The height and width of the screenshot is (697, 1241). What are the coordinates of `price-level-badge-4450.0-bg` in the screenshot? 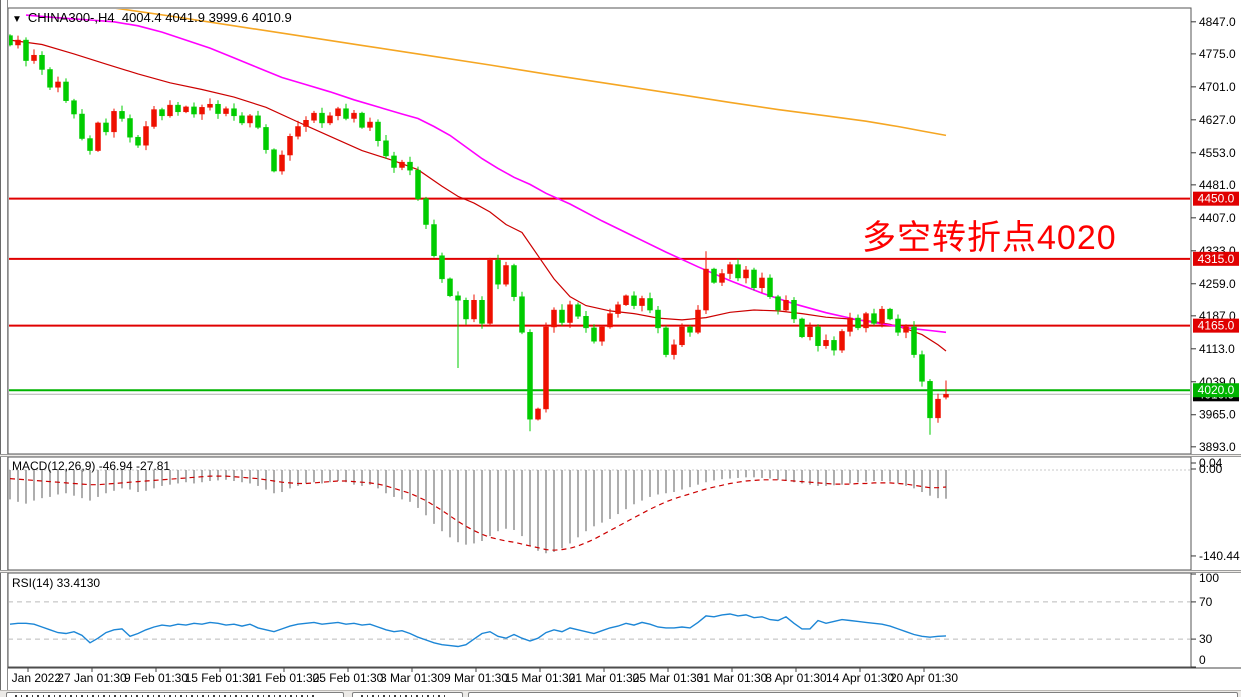 It's located at (1216, 198).